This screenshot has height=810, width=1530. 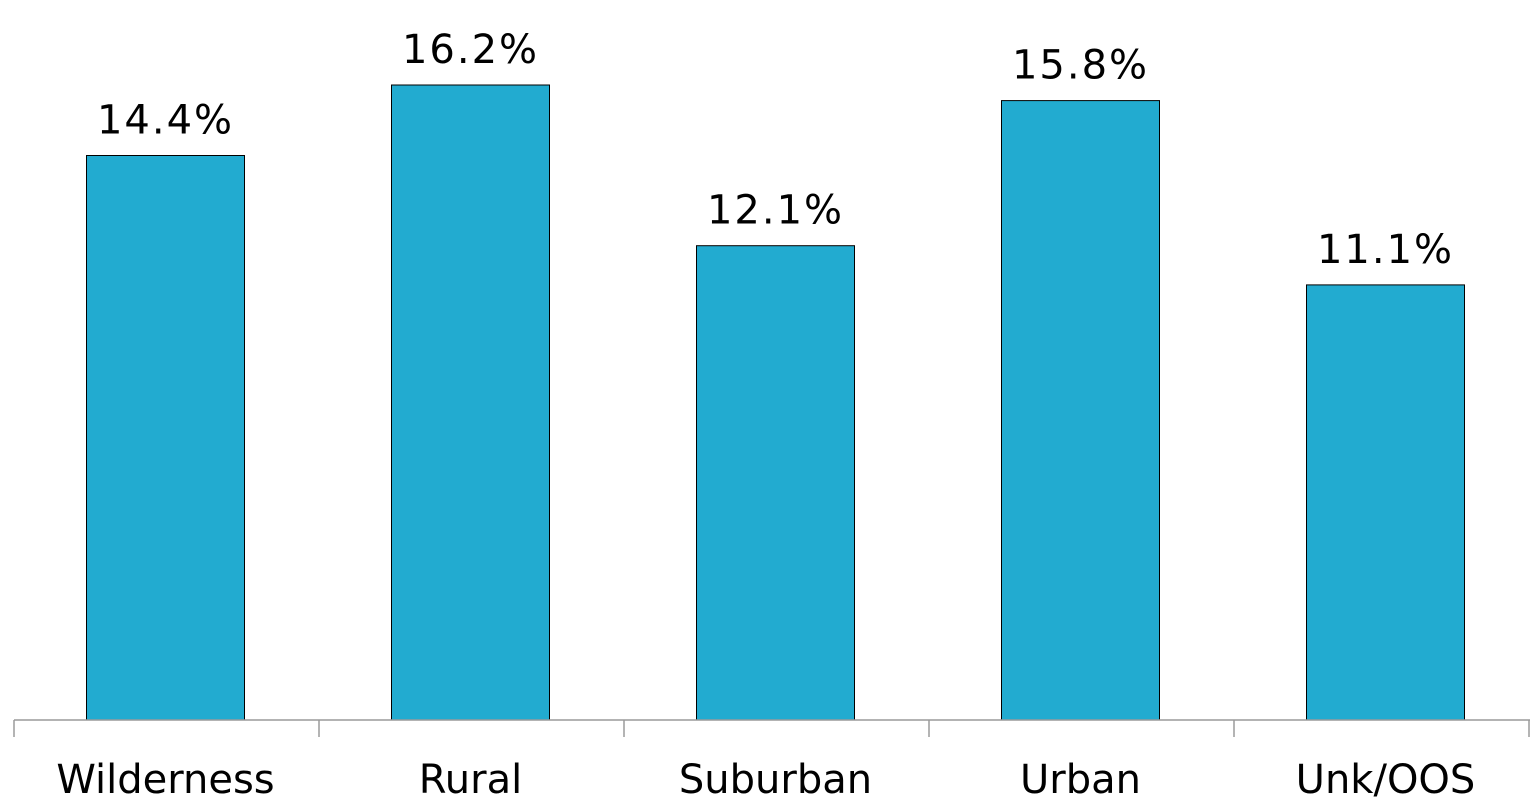 I want to click on category-label: Suburban, so click(x=775, y=780).